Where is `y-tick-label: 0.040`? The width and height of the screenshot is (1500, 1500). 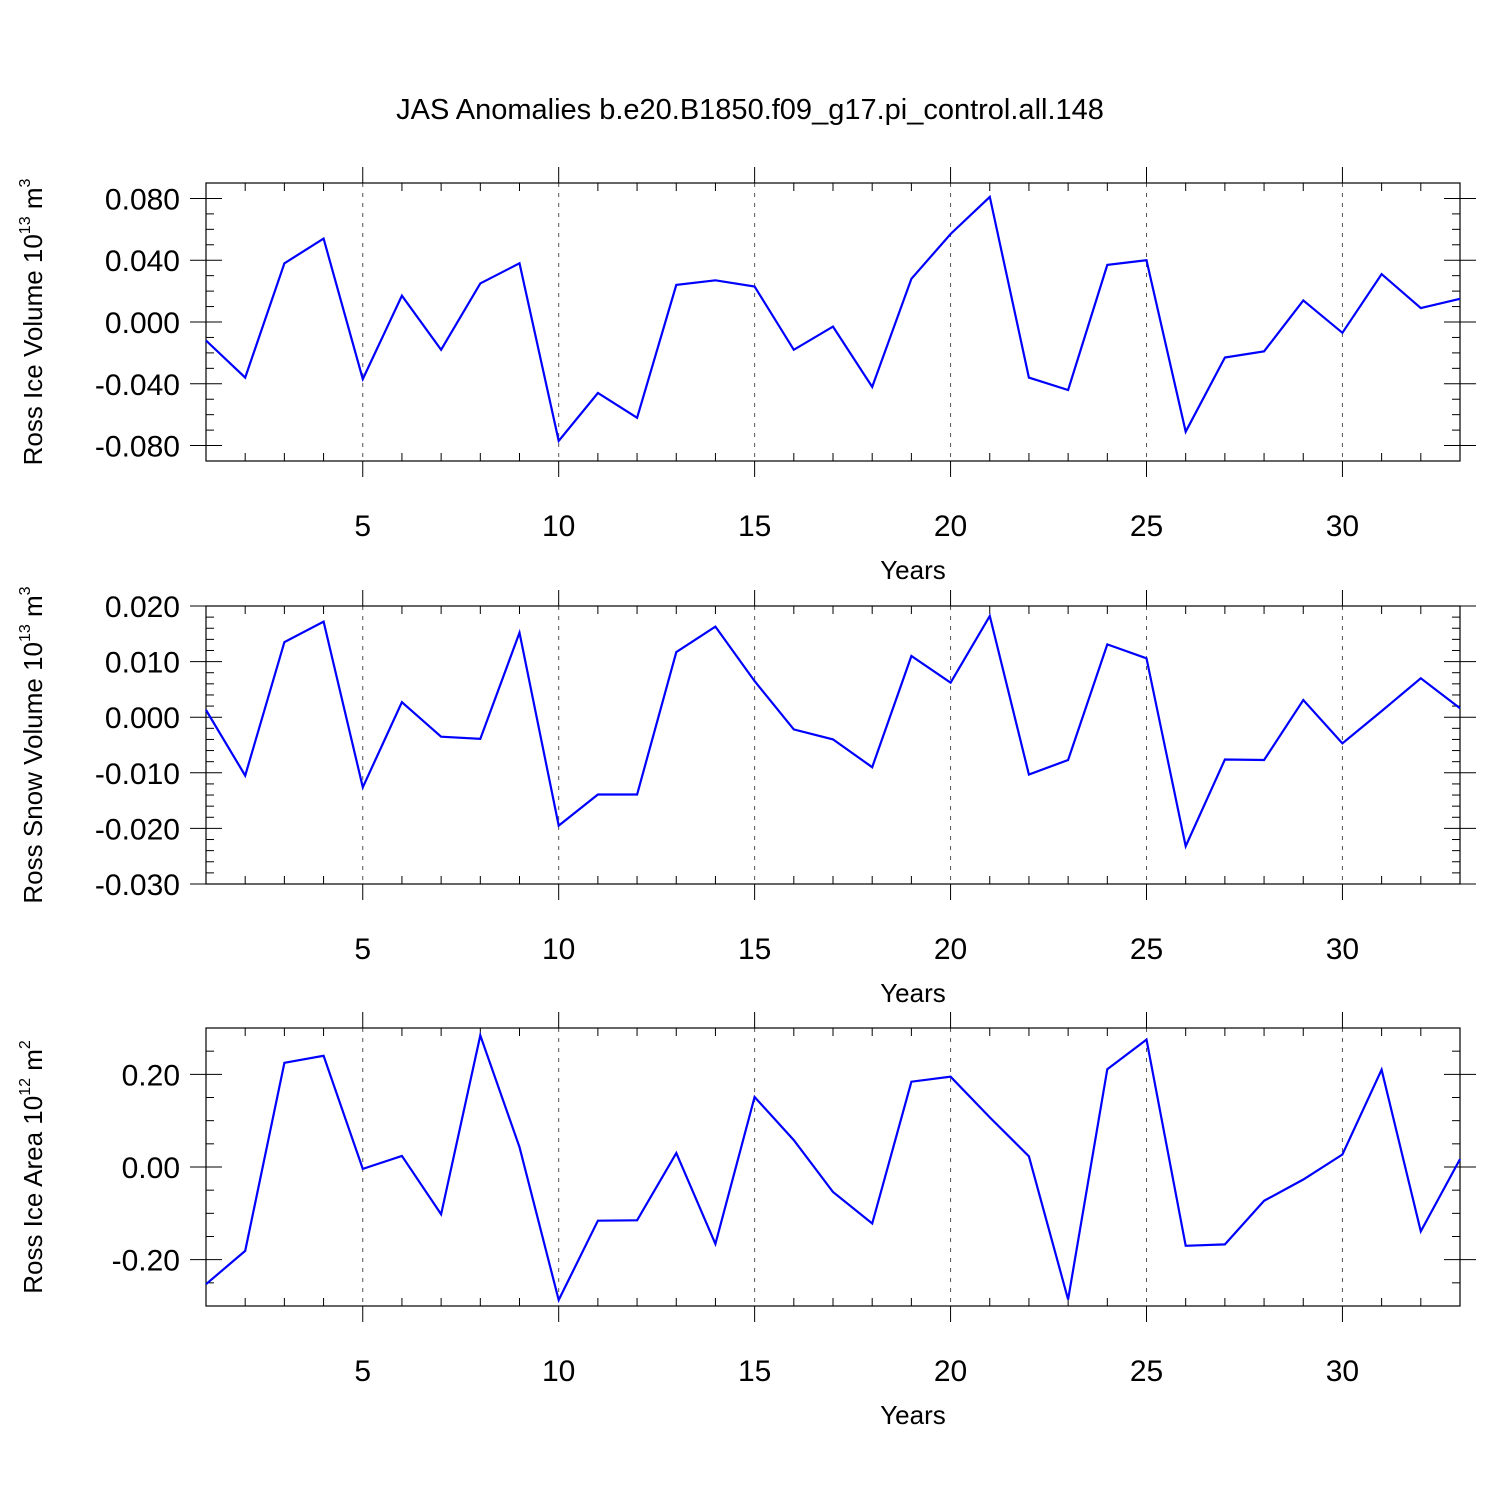 y-tick-label: 0.040 is located at coordinates (142, 261).